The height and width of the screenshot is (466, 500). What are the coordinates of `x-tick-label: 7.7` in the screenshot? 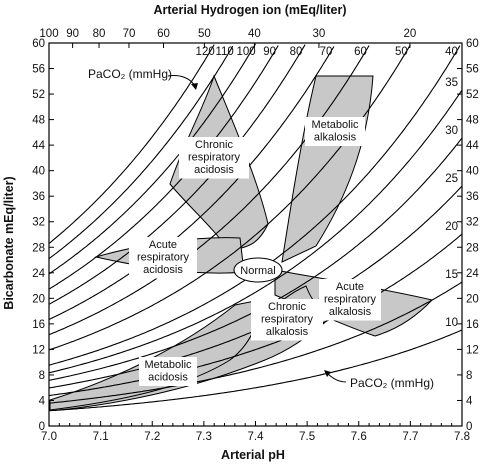 It's located at (410, 437).